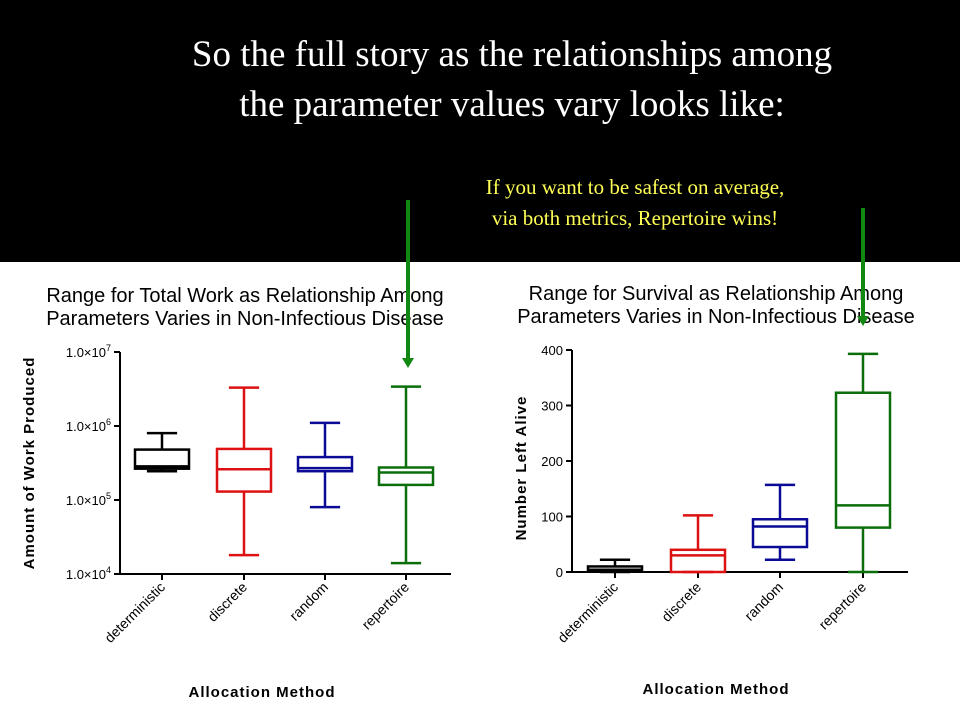 Image resolution: width=960 pixels, height=720 pixels. I want to click on slide-title-line2: the parameter values vary looks like:, so click(512, 104).